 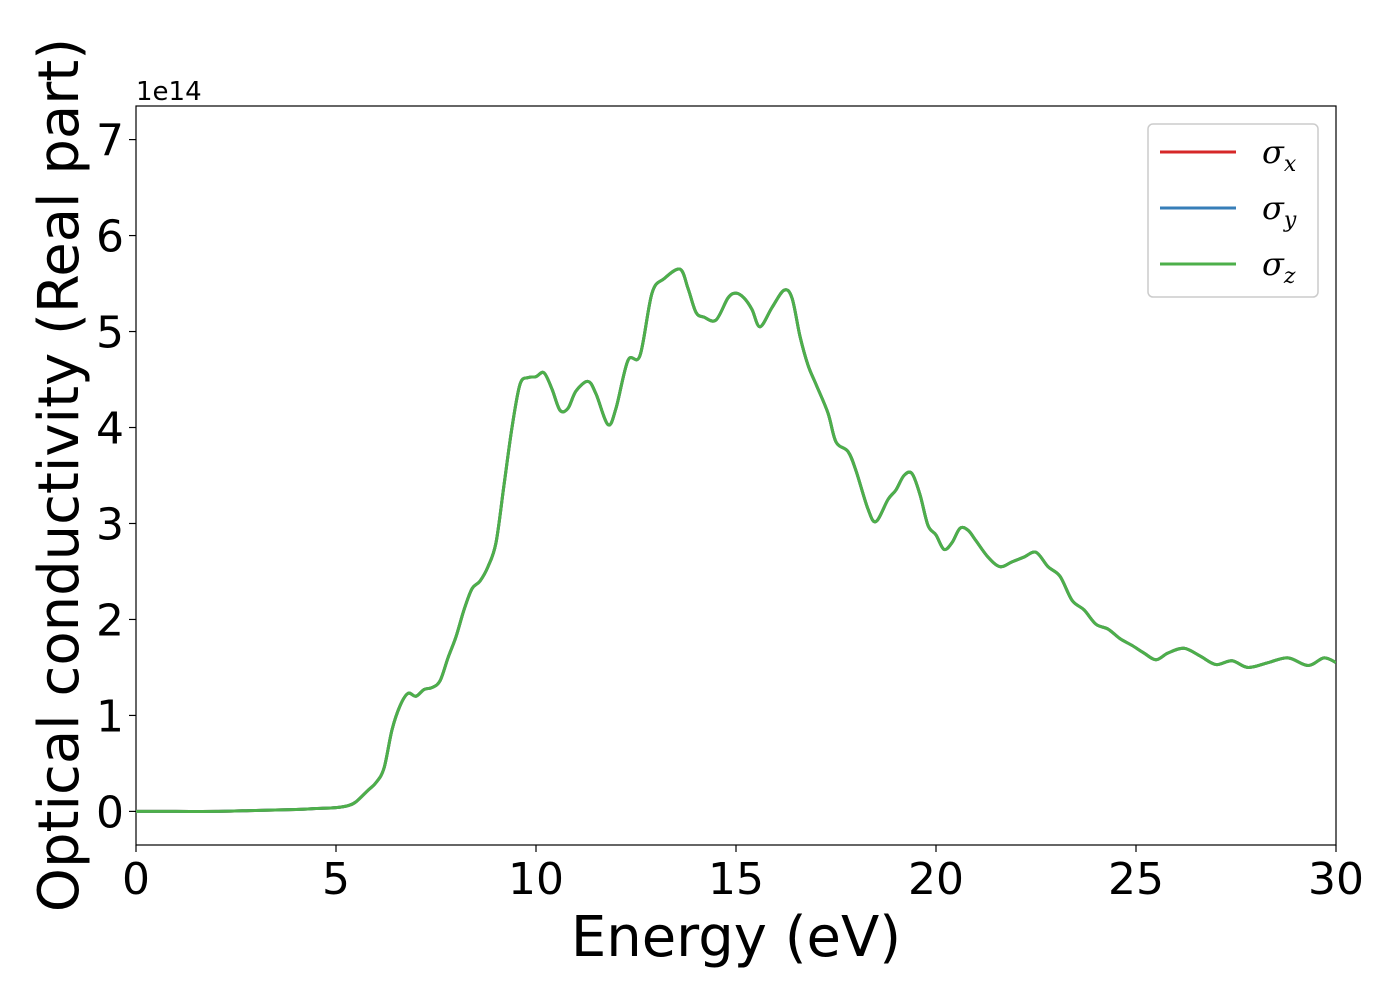 I want to click on y-tick-label: 0, so click(x=110, y=812).